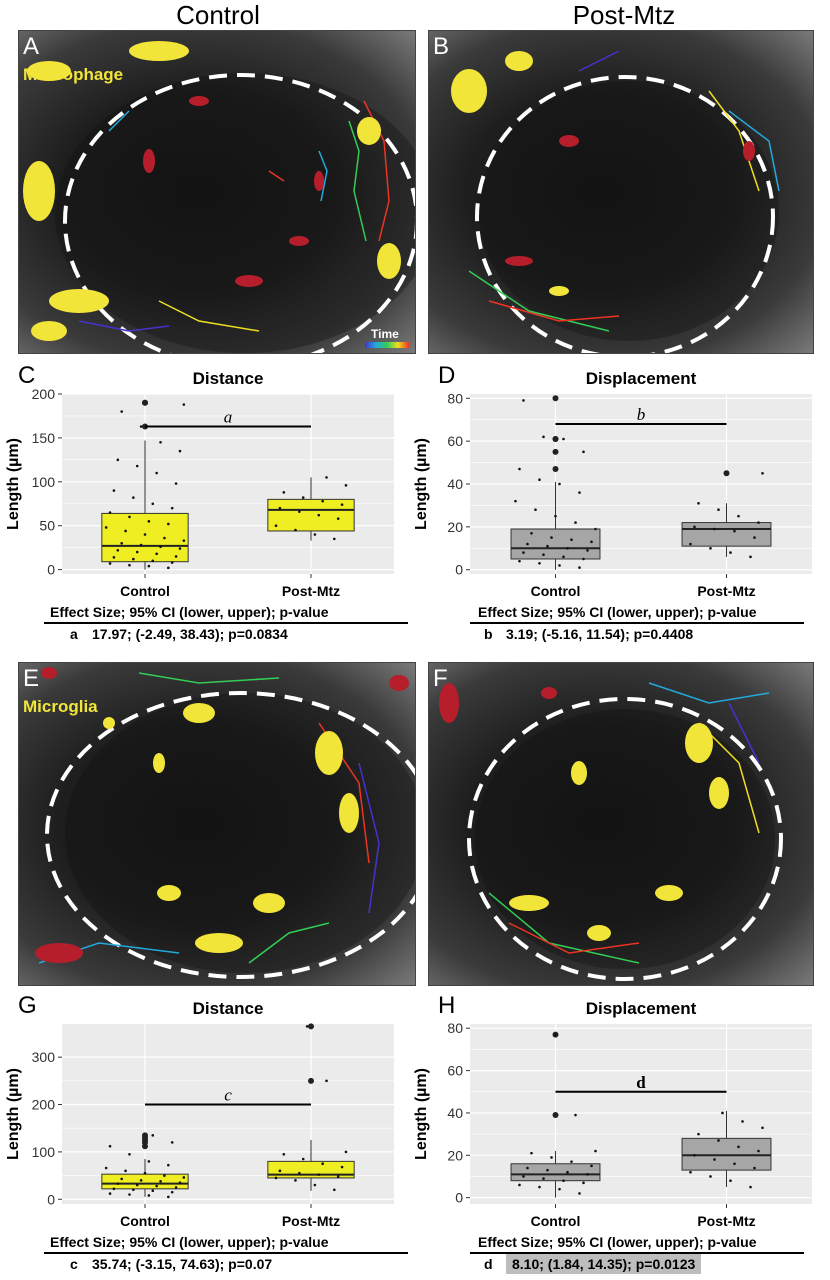 The width and height of the screenshot is (830, 1280). What do you see at coordinates (13, 484) in the screenshot?
I see `y-axis-label: Length (µm)` at bounding box center [13, 484].